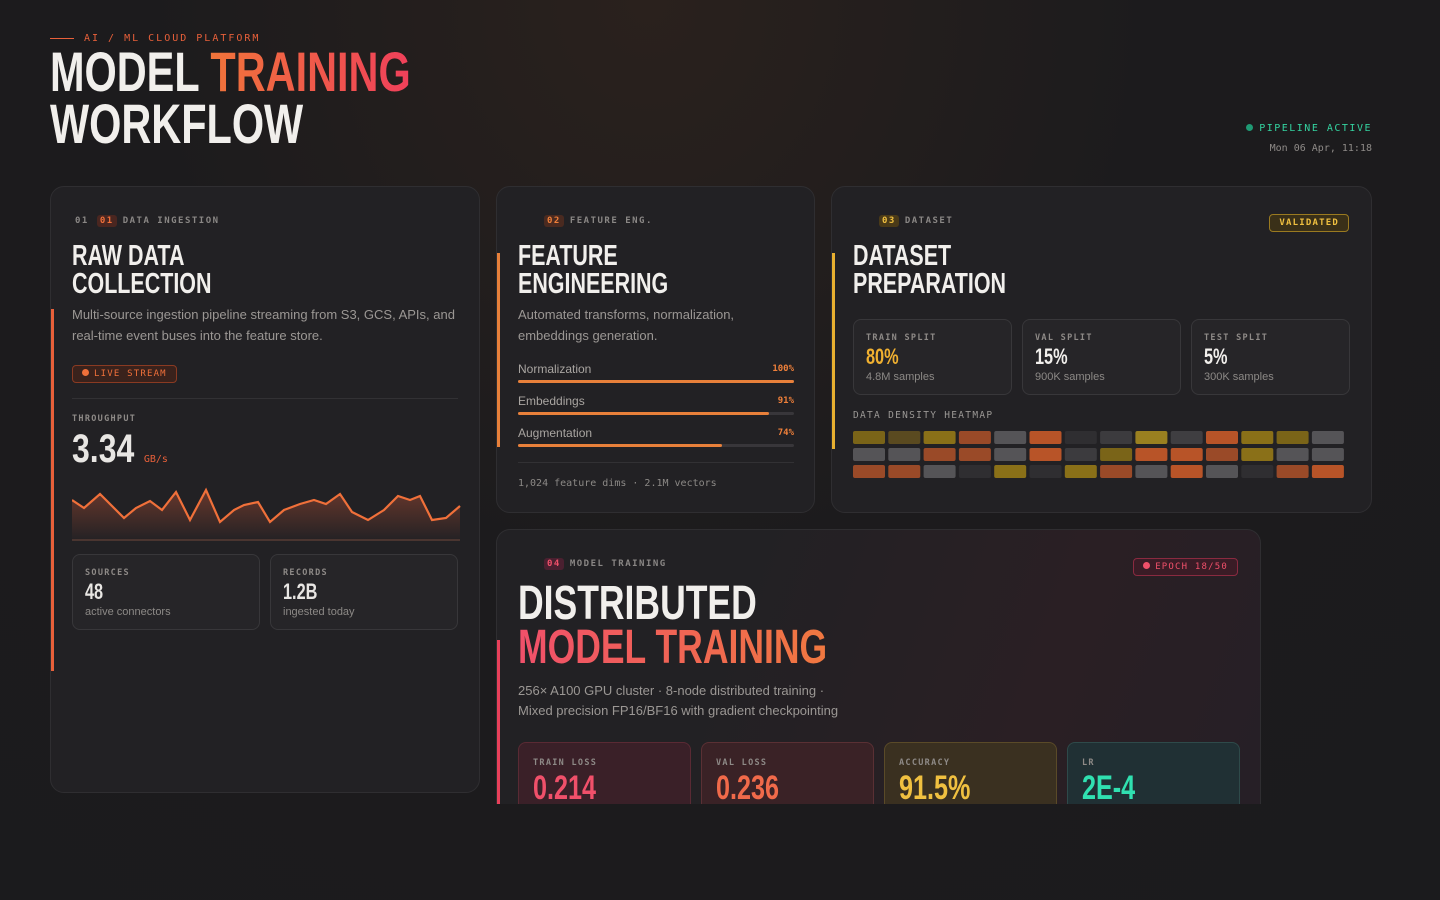 This screenshot has height=900, width=1440. What do you see at coordinates (618, 564) in the screenshot?
I see `label: MODEL TRAINING` at bounding box center [618, 564].